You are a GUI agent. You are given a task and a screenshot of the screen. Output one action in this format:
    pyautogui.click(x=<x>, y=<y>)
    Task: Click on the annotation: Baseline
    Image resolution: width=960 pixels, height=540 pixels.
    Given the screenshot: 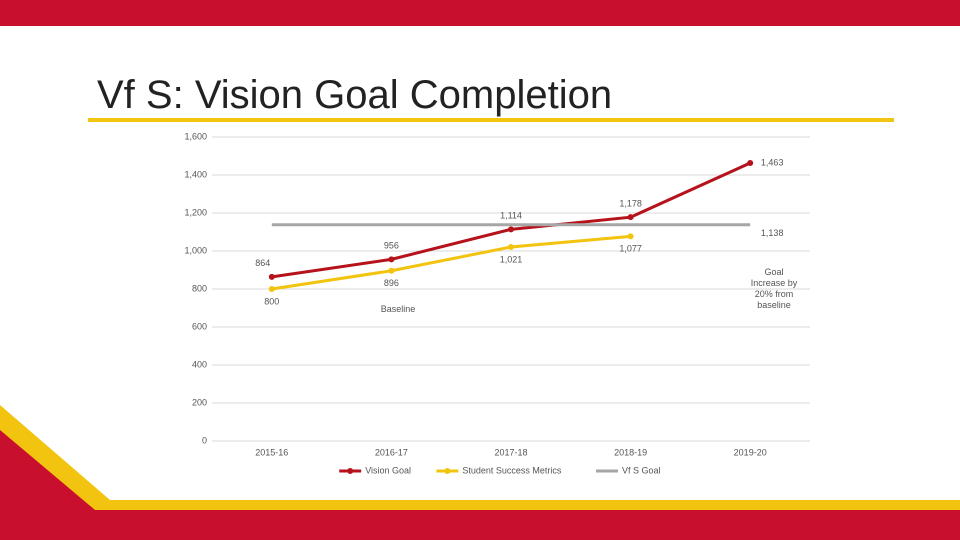 What is the action you would take?
    pyautogui.click(x=398, y=309)
    